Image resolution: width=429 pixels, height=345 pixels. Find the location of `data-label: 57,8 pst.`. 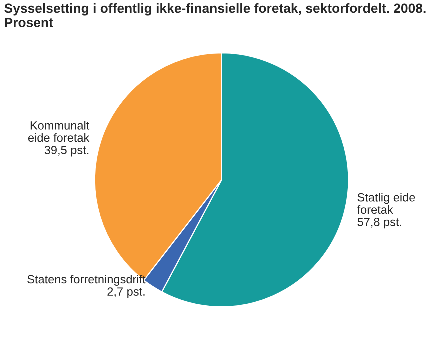

data-label: 57,8 pst. is located at coordinates (380, 223).